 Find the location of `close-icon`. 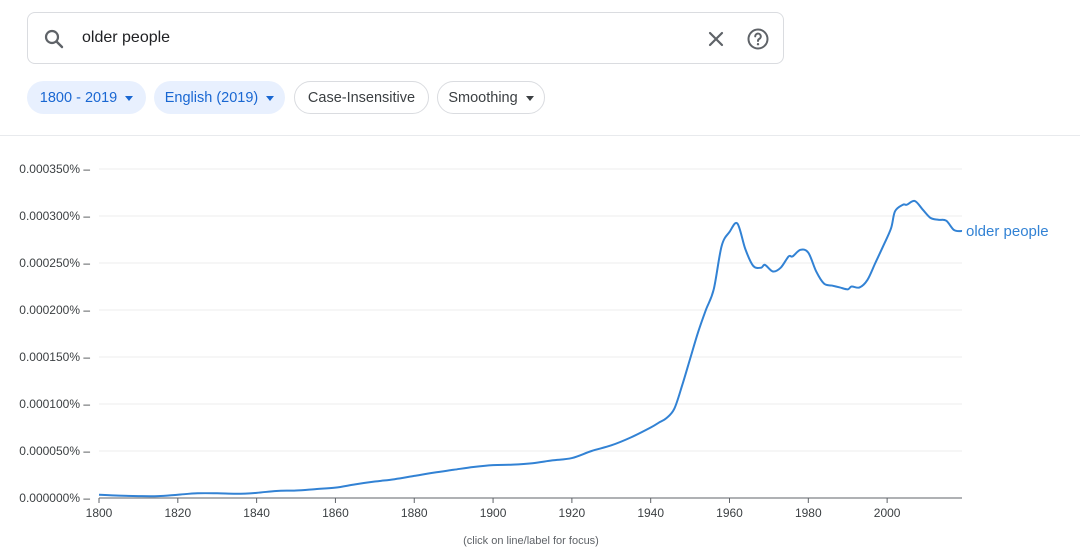

close-icon is located at coordinates (716, 39).